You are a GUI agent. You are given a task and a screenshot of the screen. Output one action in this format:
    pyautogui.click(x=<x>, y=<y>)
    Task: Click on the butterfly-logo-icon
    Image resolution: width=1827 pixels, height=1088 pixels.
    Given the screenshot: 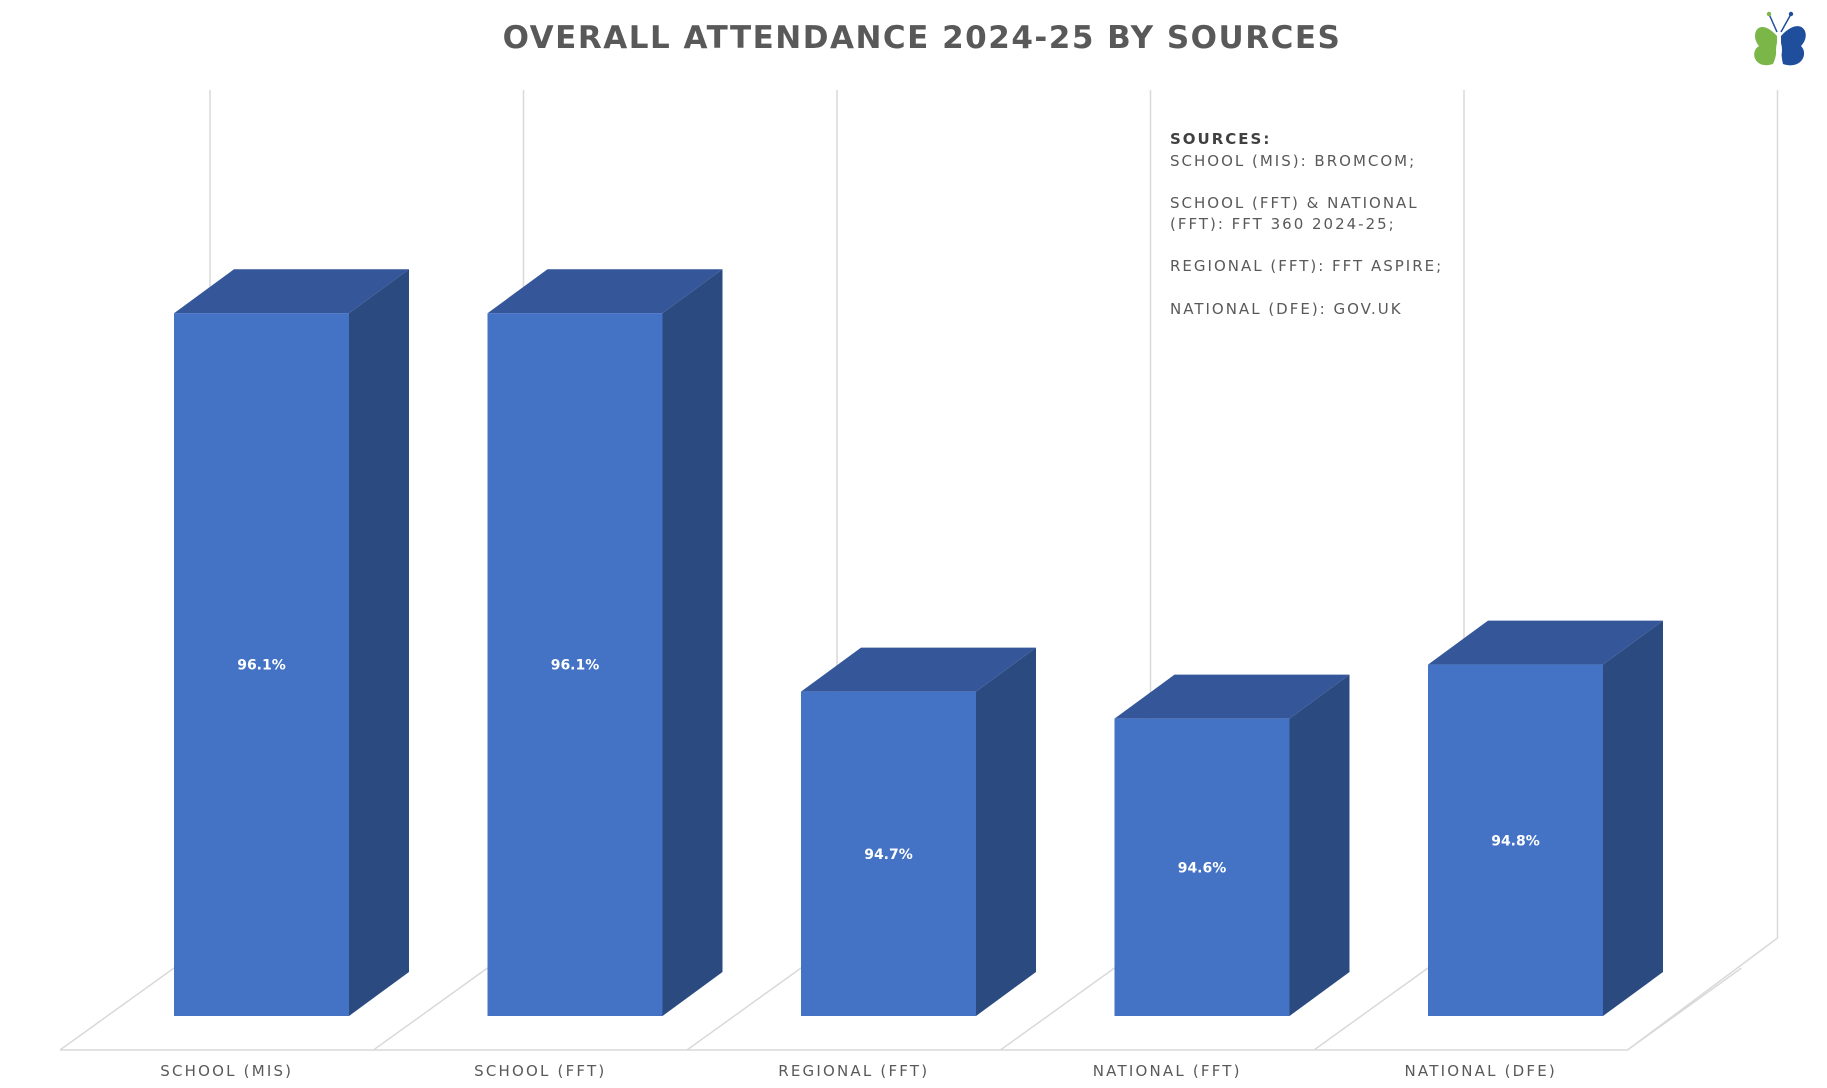 What is the action you would take?
    pyautogui.click(x=1780, y=38)
    